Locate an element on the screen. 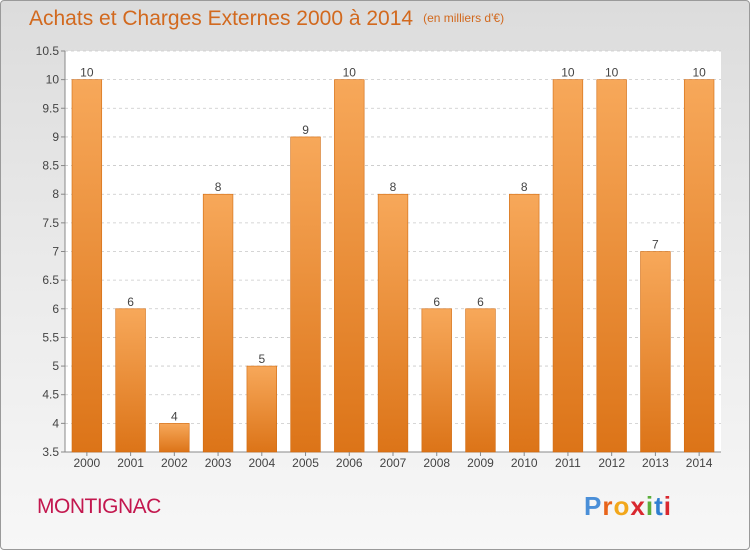 The image size is (750, 550). x-tick-label: 2011 is located at coordinates (568, 463).